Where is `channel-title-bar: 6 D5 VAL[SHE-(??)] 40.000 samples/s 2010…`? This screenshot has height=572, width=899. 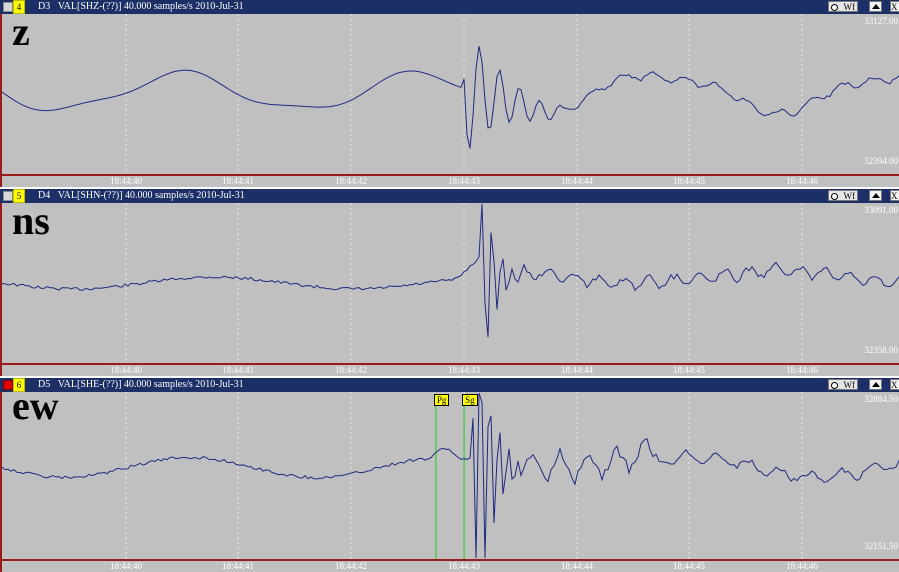
channel-title-bar: 6 D5 VAL[SHE-(??)] 40.000 samples/s 2010… is located at coordinates (449, 385).